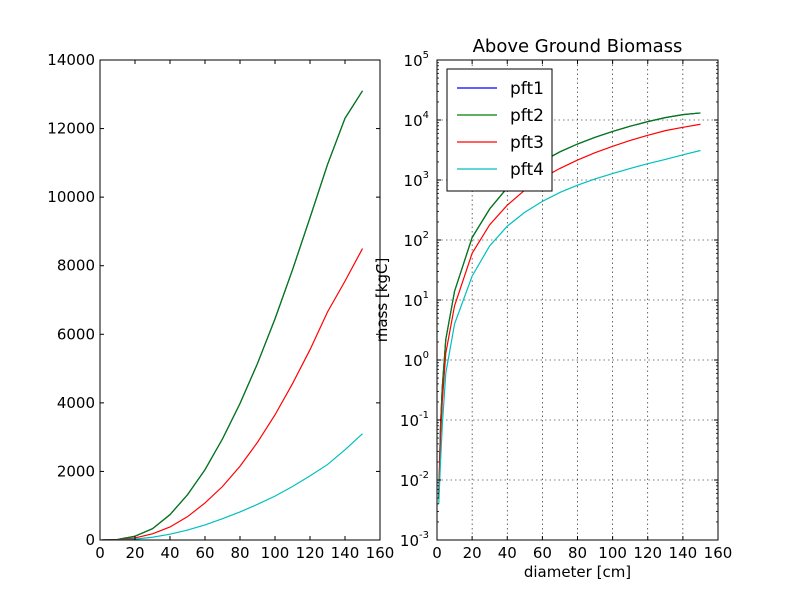 The height and width of the screenshot is (600, 800). Describe the element at coordinates (424, 415) in the screenshot. I see `y-tick-exponent: -1` at that location.